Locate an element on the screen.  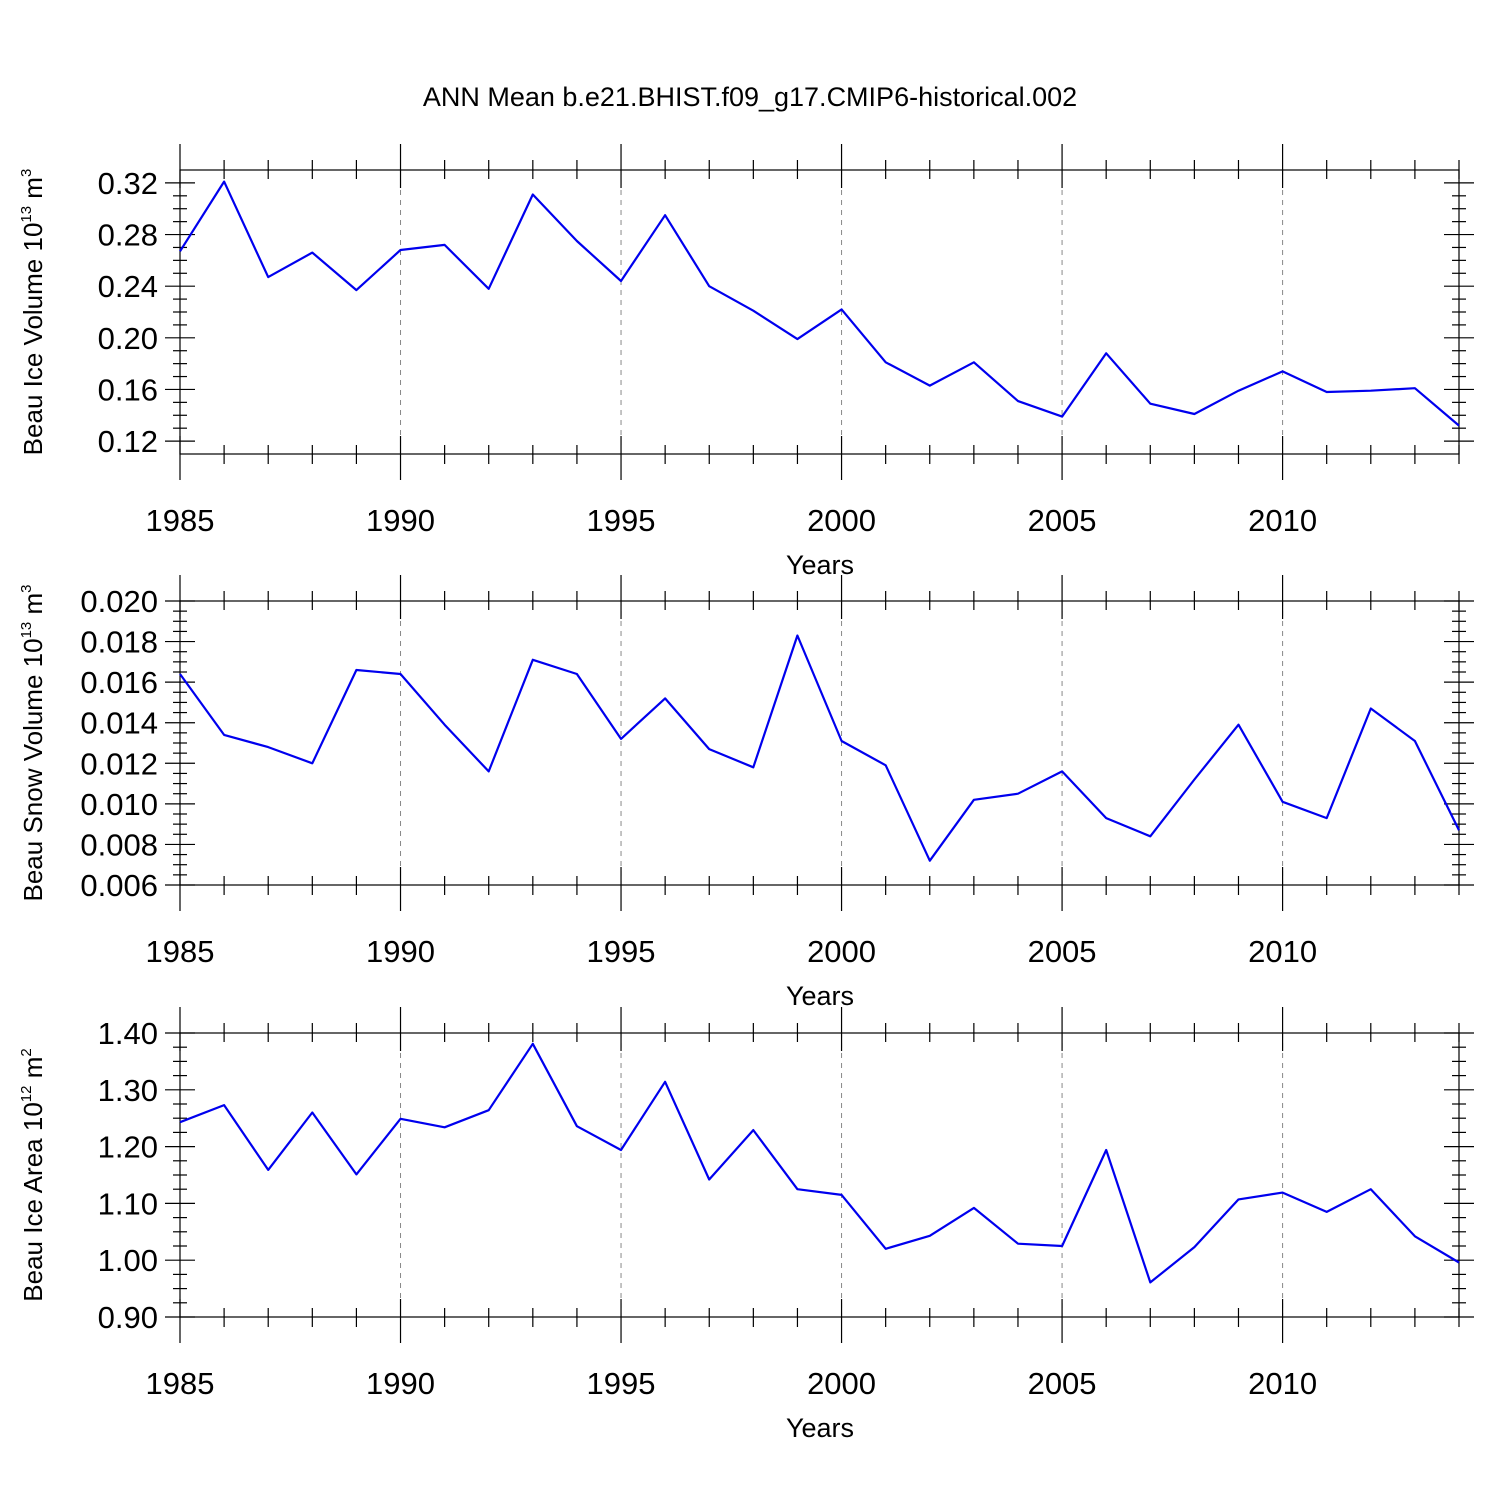
y-tick-label: 1.20 is located at coordinates (128, 1147).